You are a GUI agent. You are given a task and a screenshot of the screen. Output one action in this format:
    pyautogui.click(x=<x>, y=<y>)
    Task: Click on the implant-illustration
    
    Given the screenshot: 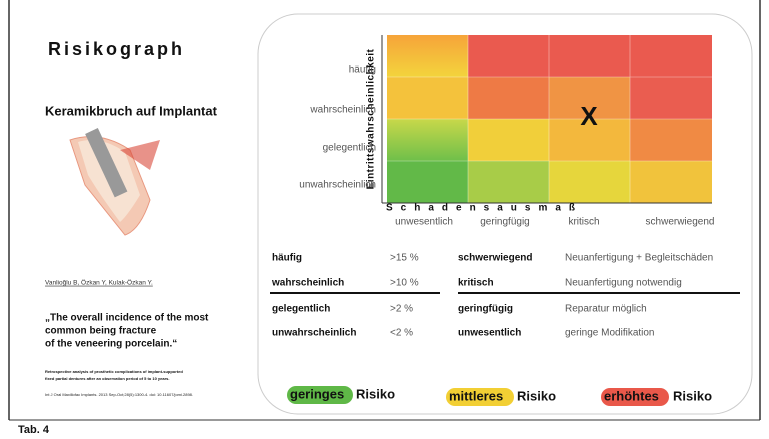 What is the action you would take?
    pyautogui.click(x=114, y=182)
    